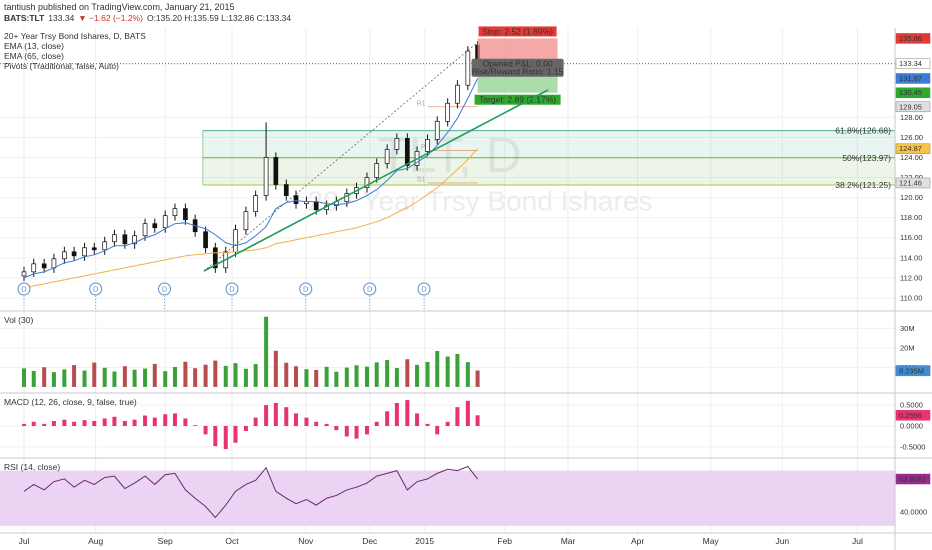 This screenshot has width=932, height=550. I want to click on pnl-label: Opened P&L: 0.00, so click(518, 64).